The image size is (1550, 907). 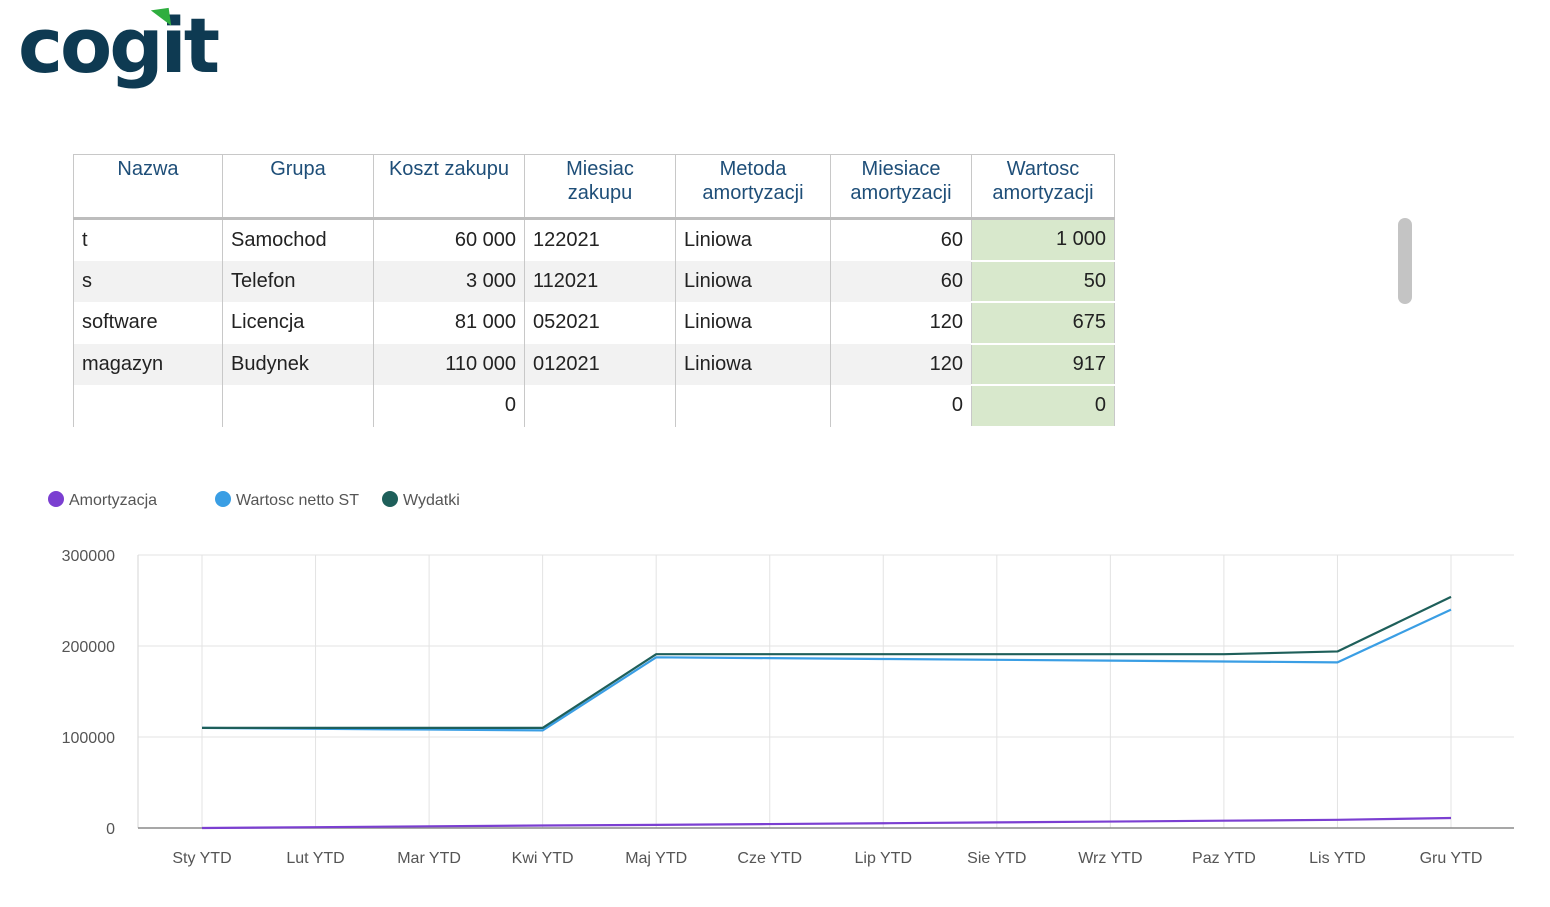 I want to click on table-cell: 60 000, so click(x=449, y=239).